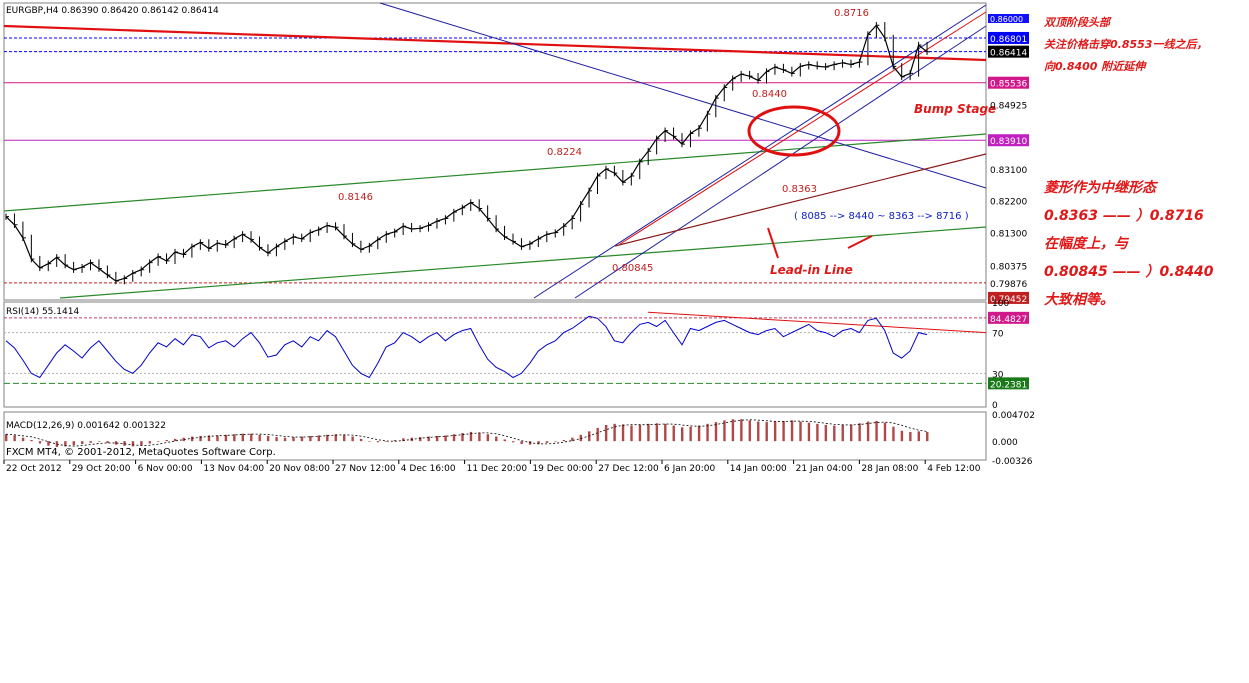  I want to click on note-line4: 菱形作为中继形态, so click(1100, 188).